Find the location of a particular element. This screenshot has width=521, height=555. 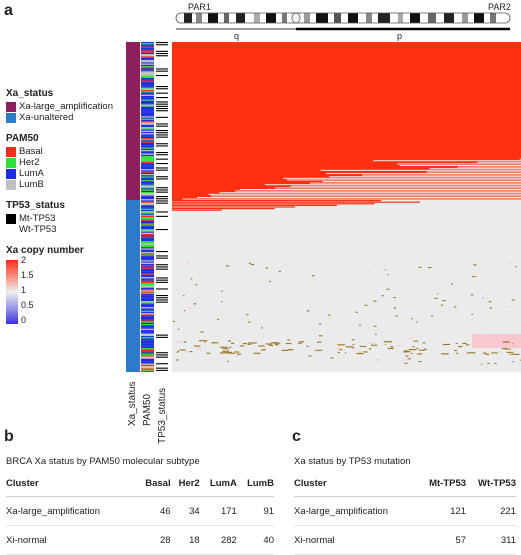

pam50-legend-item: LumA is located at coordinates (66, 173).